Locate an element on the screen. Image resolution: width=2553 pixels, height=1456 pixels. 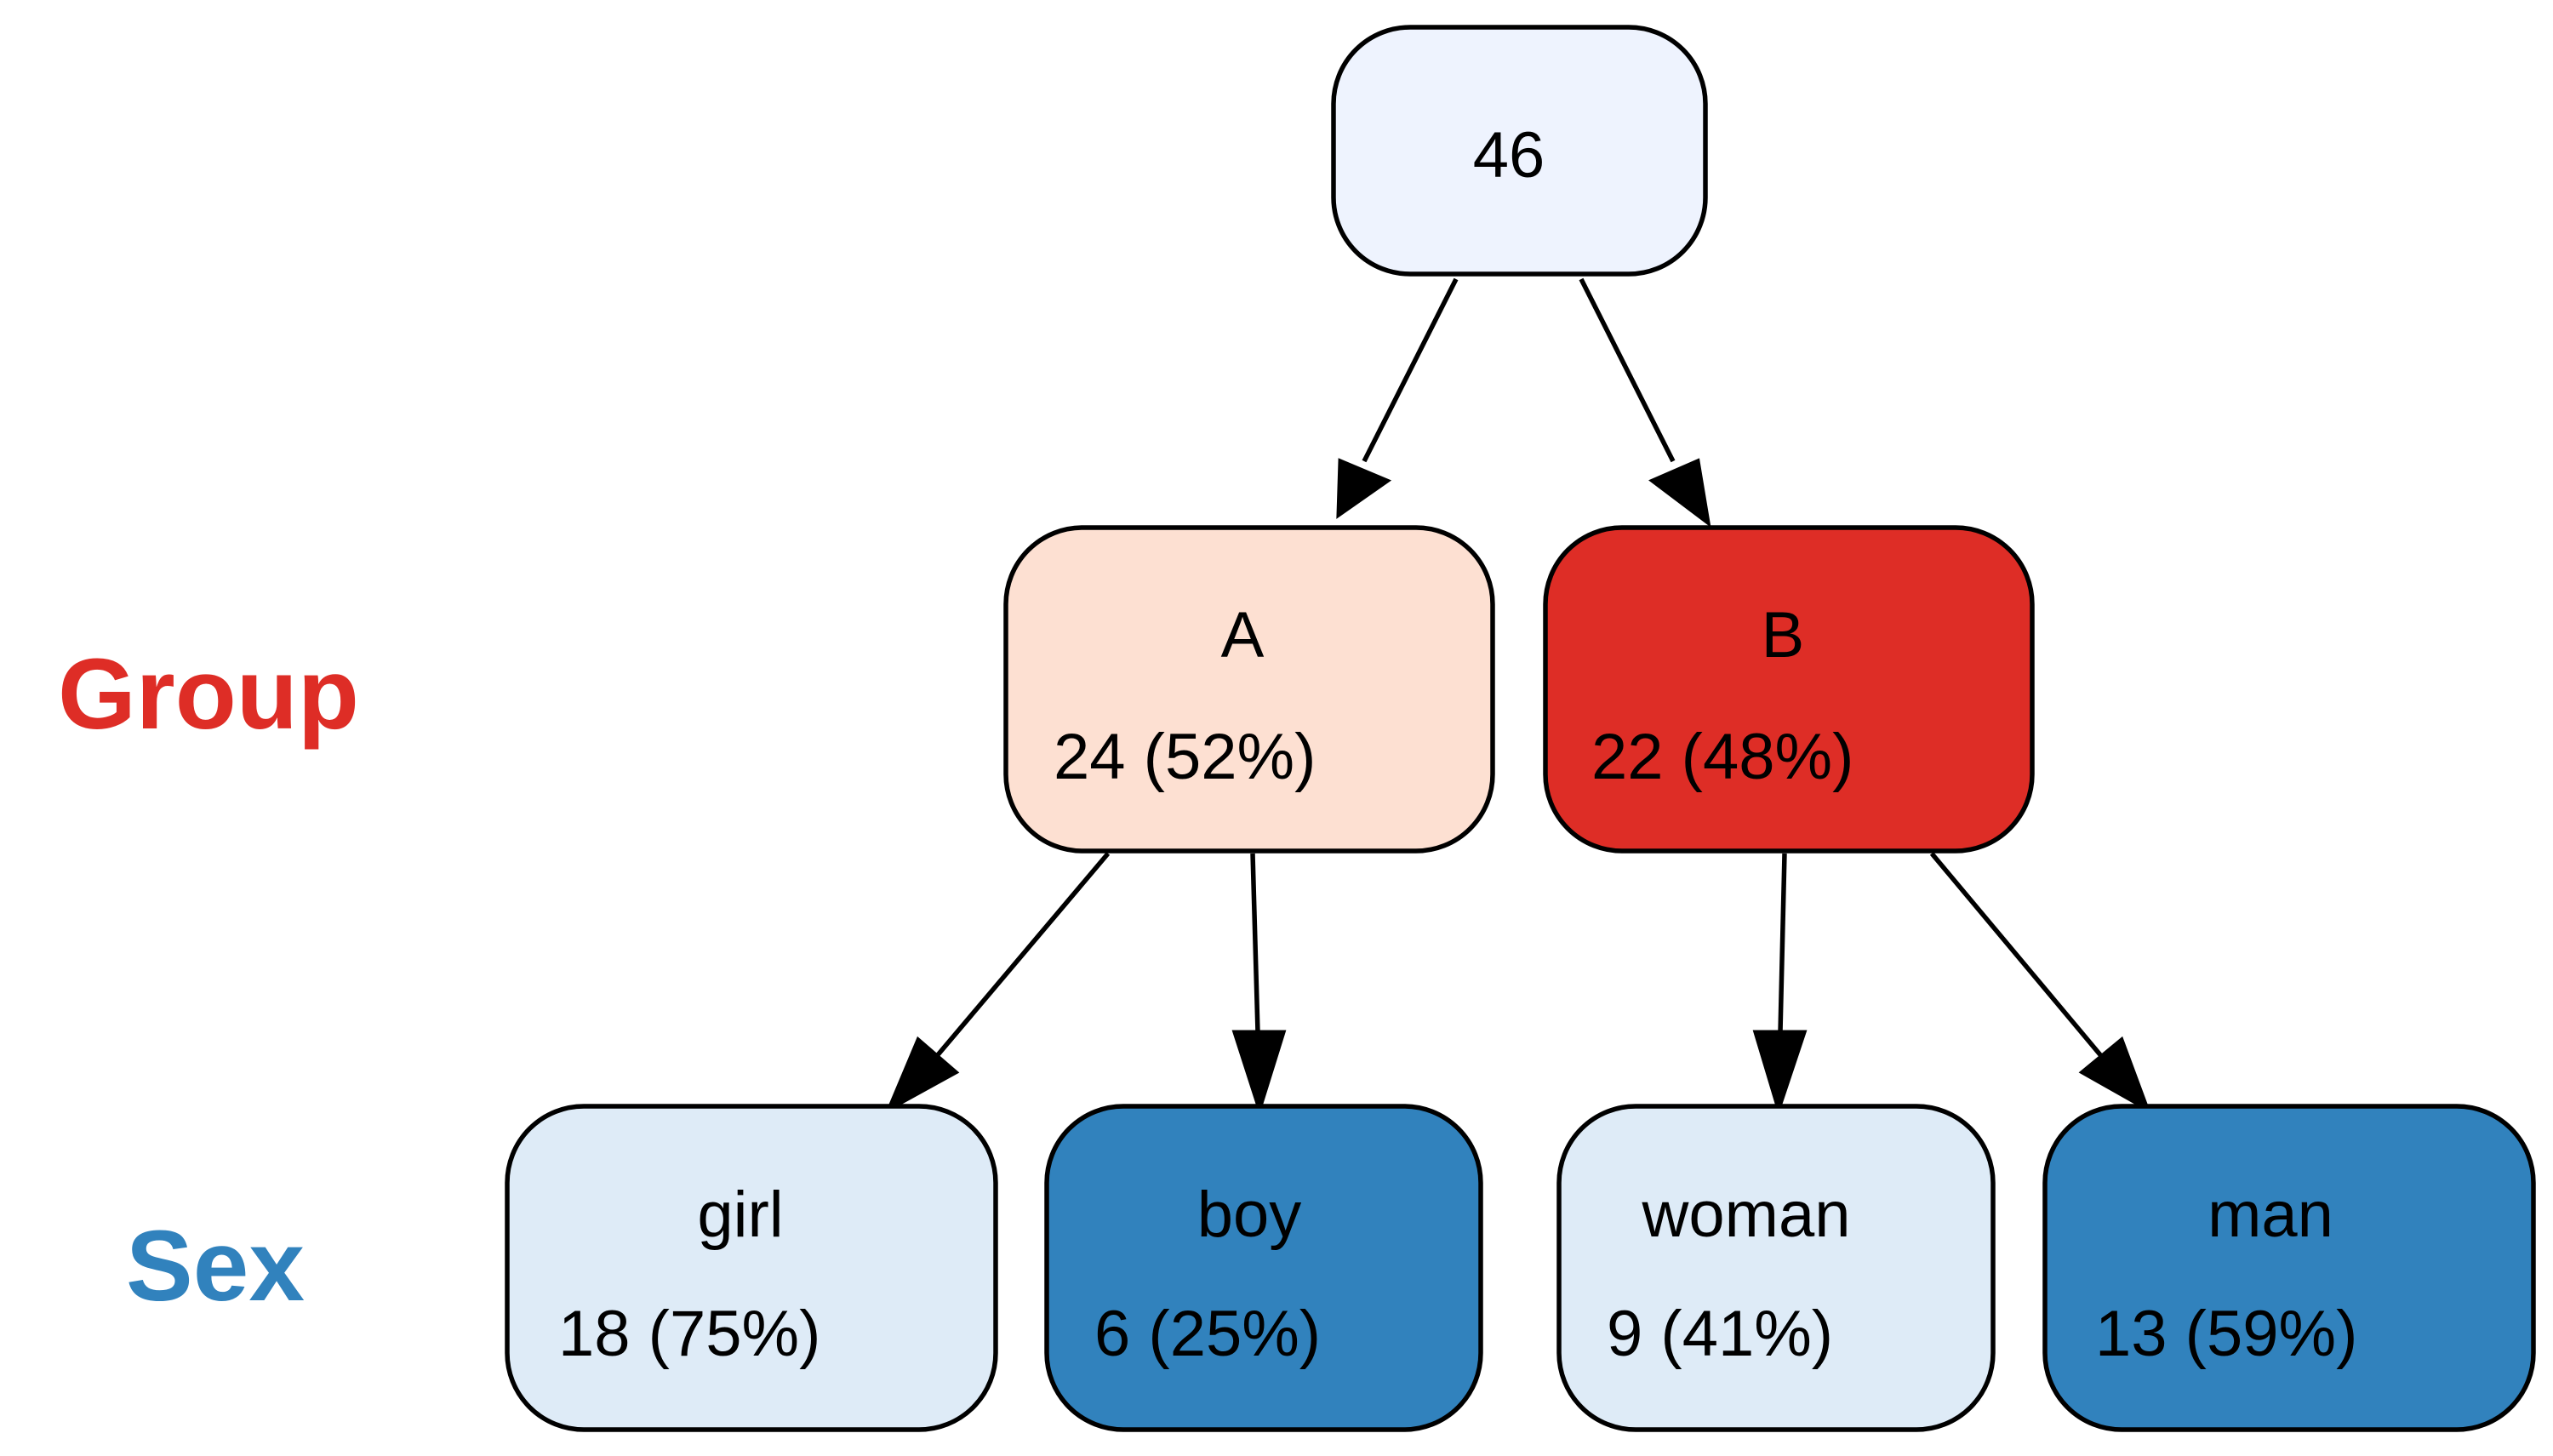
leaf-node-girl-summary: 18 (75%) is located at coordinates (689, 1334).